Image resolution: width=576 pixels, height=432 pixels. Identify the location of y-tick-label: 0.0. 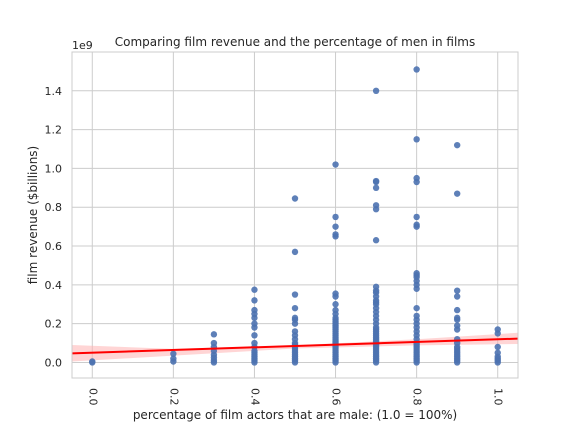
(54, 362).